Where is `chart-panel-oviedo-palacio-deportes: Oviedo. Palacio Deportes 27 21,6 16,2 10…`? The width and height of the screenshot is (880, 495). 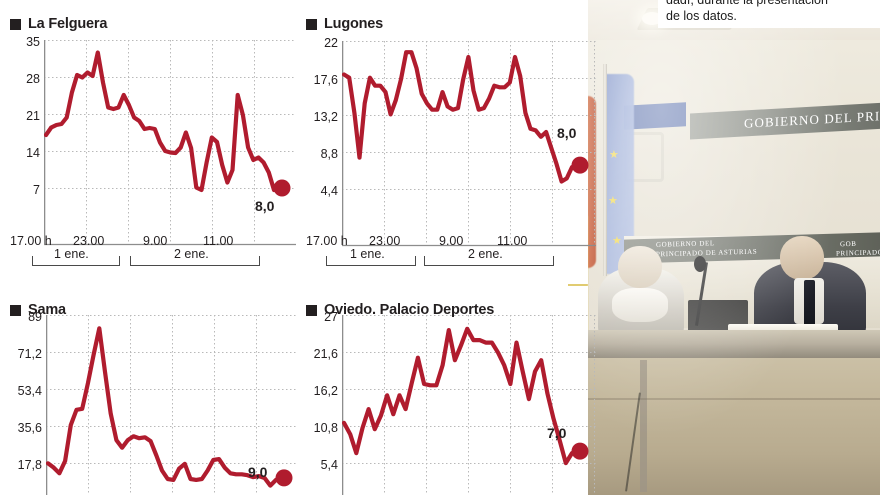 chart-panel-oviedo-palacio-deportes: Oviedo. Palacio Deportes 27 21,6 16,2 10… is located at coordinates (446, 390).